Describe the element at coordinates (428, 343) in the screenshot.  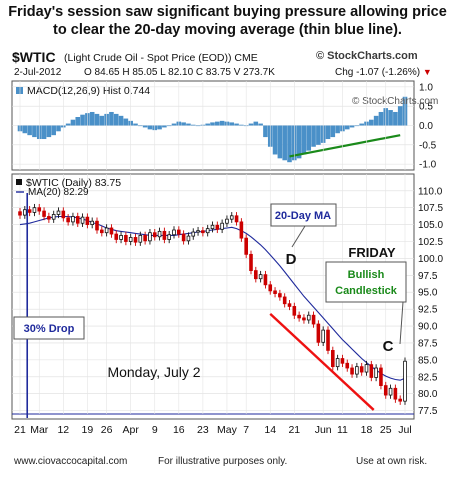
I see `price-y-tick-label: 87.5` at that location.